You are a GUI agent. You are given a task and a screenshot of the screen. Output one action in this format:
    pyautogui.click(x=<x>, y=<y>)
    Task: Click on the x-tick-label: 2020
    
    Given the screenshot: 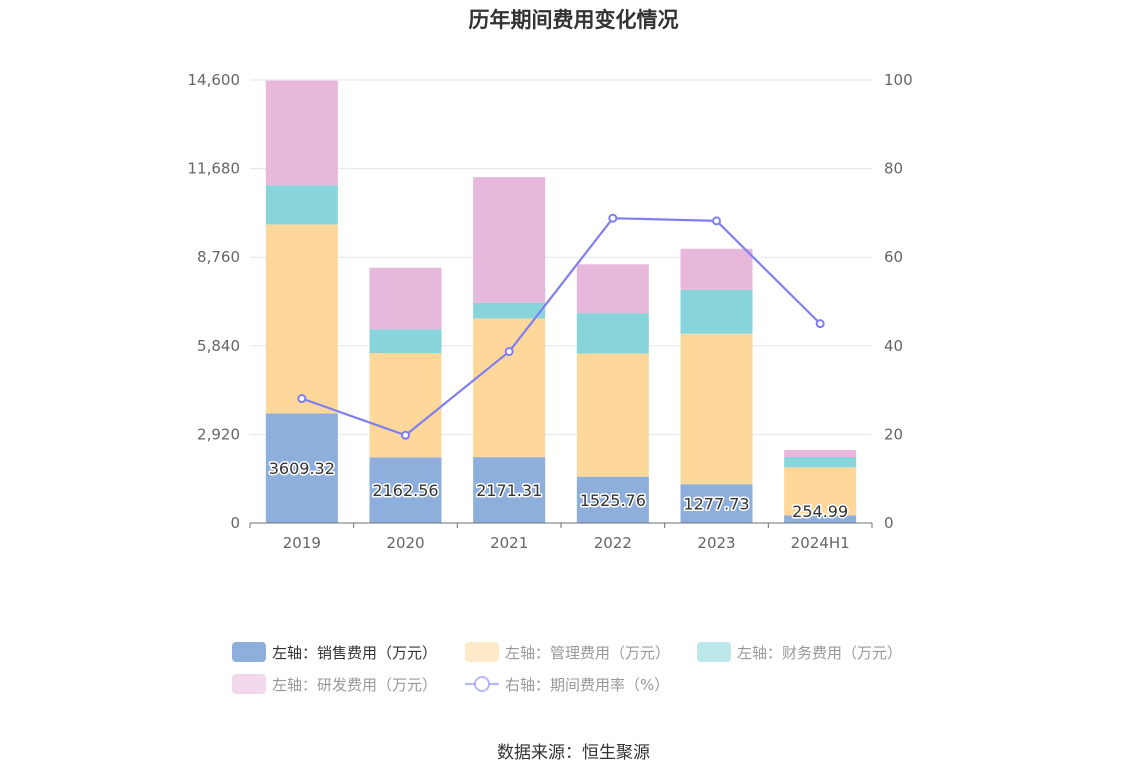 What is the action you would take?
    pyautogui.click(x=405, y=543)
    